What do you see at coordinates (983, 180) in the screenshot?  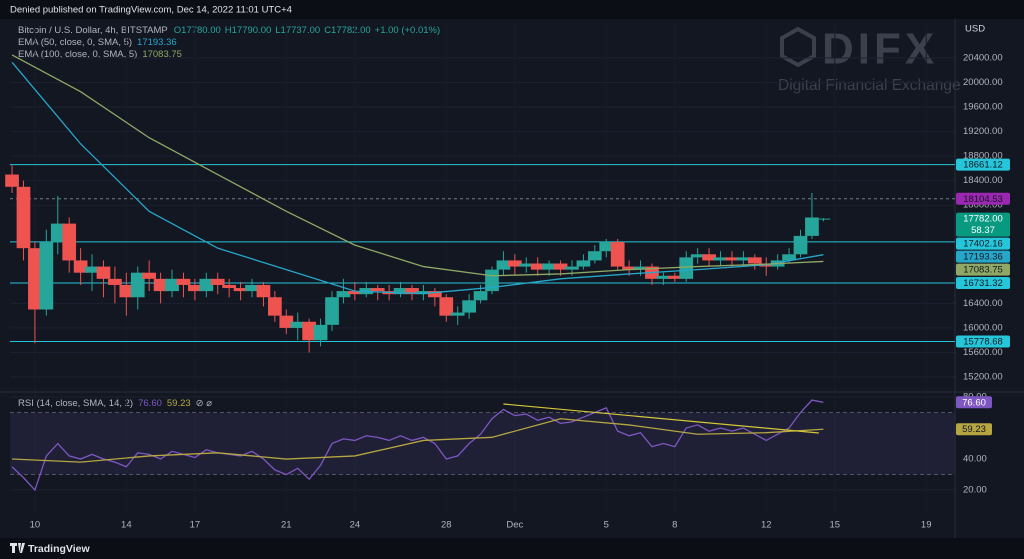 I see `y-tick-label: 18400.00` at bounding box center [983, 180].